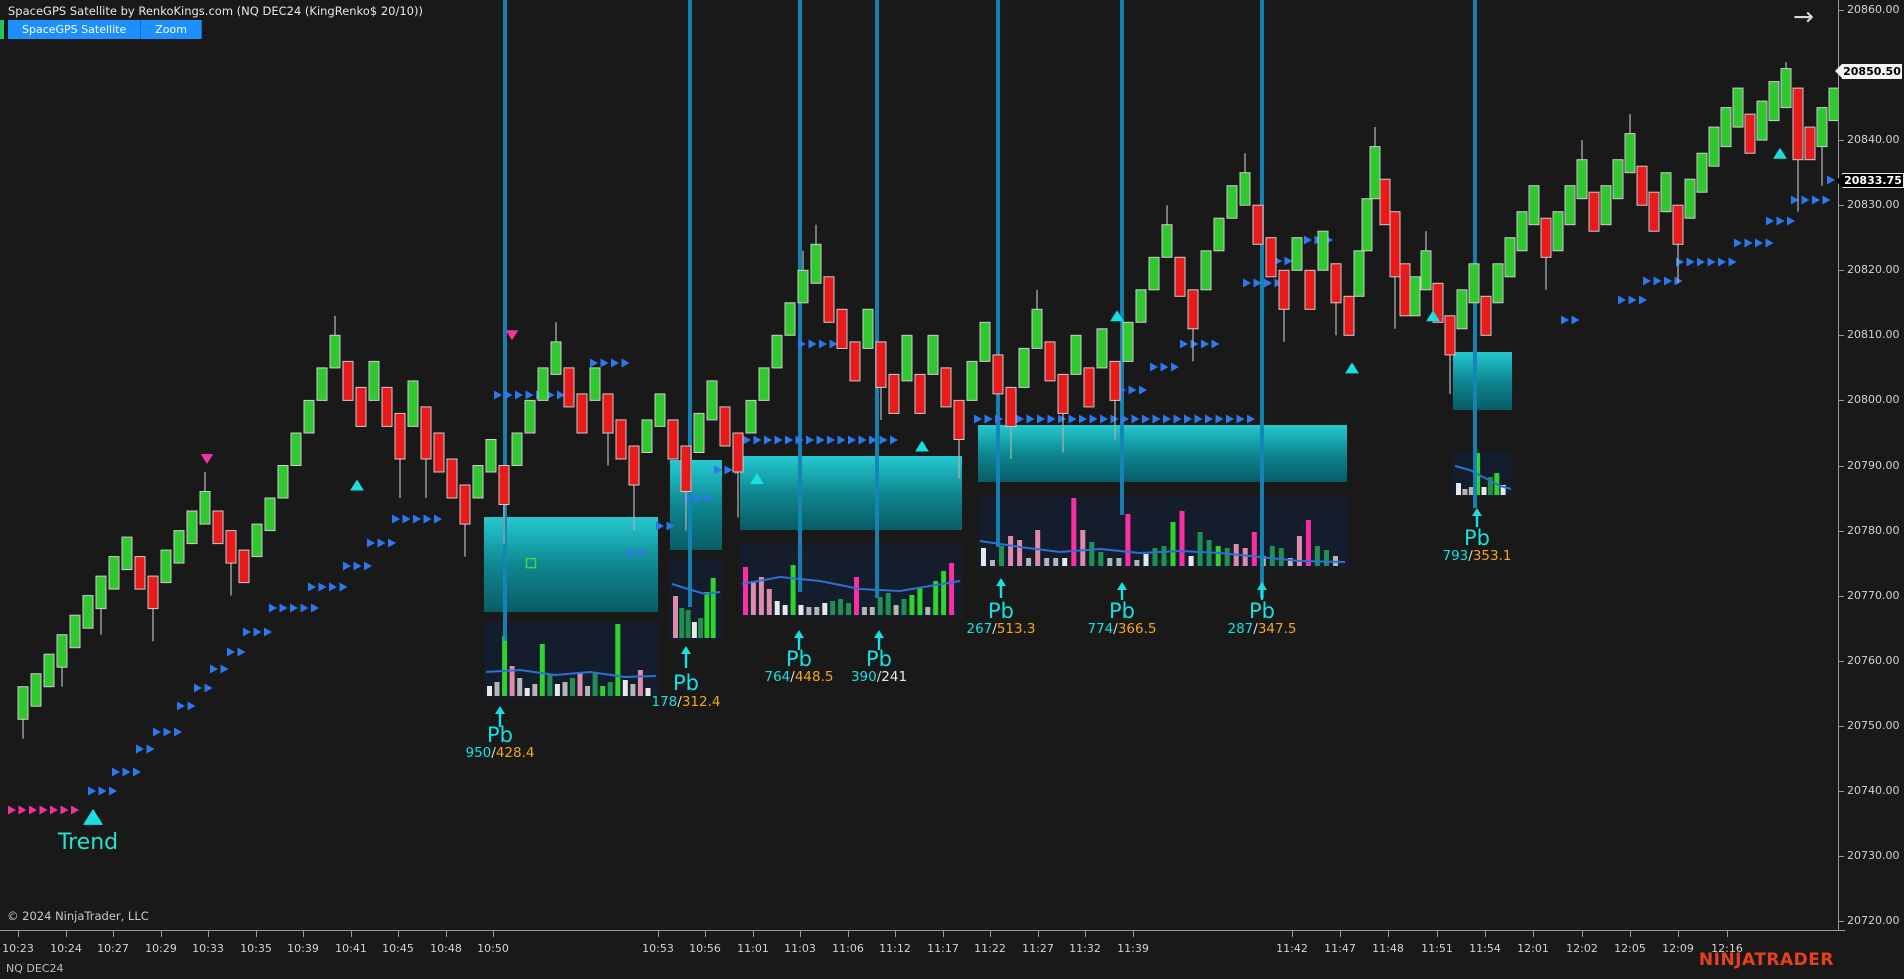  Describe the element at coordinates (303, 948) in the screenshot. I see `time-tick-label: 10:39` at that location.